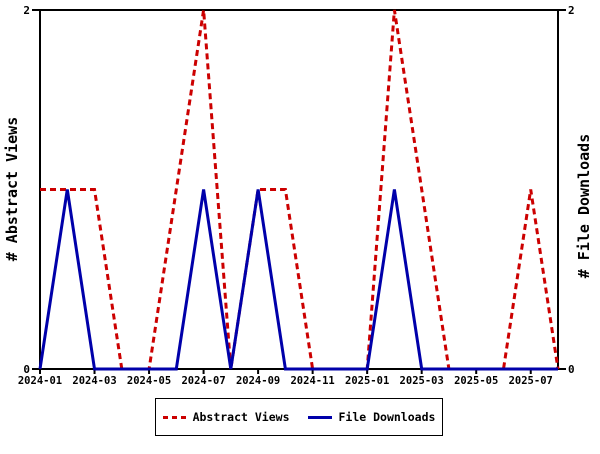 This screenshot has height=454, width=600. Describe the element at coordinates (571, 369) in the screenshot. I see `right-y-axis-tick-label: 0` at that location.